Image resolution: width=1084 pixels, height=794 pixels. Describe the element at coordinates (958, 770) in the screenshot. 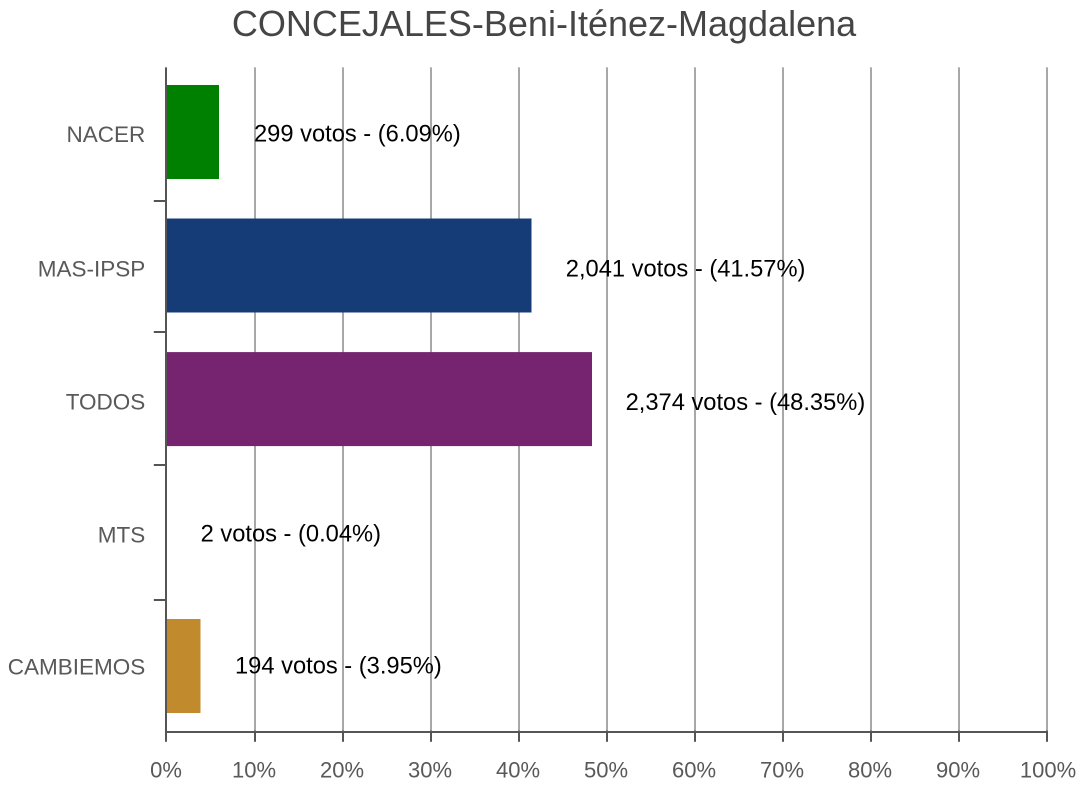

I see `svg-text: 90%` at that location.